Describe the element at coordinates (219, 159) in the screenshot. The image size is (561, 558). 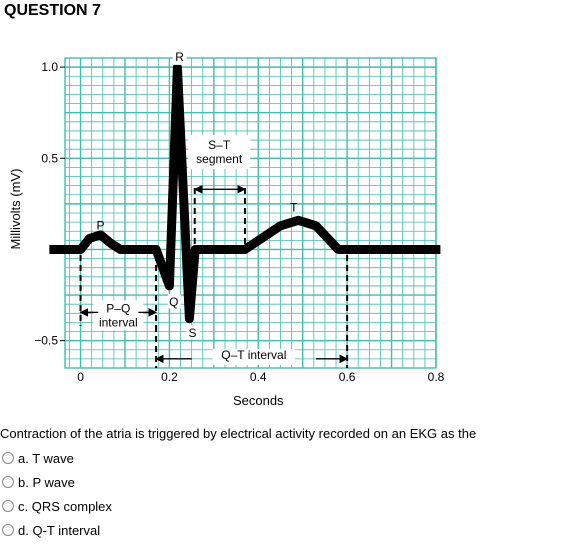
I see `annotation-text: segment` at that location.